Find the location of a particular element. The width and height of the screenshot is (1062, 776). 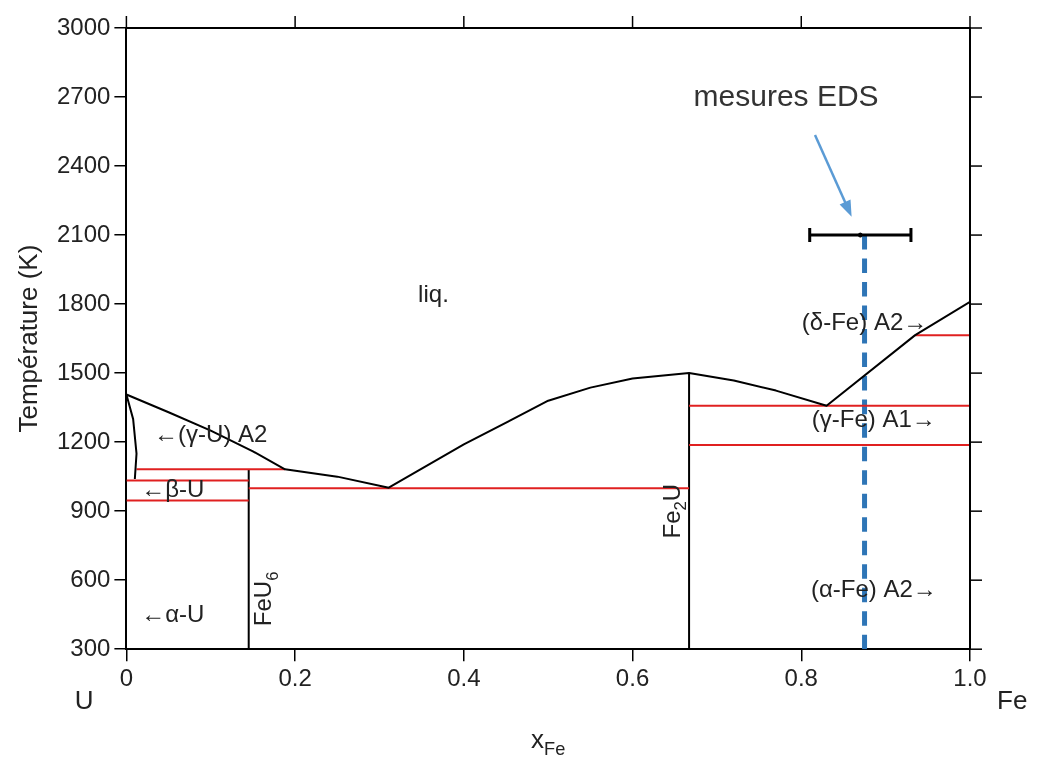

text: FeU6 is located at coordinates (265, 599).